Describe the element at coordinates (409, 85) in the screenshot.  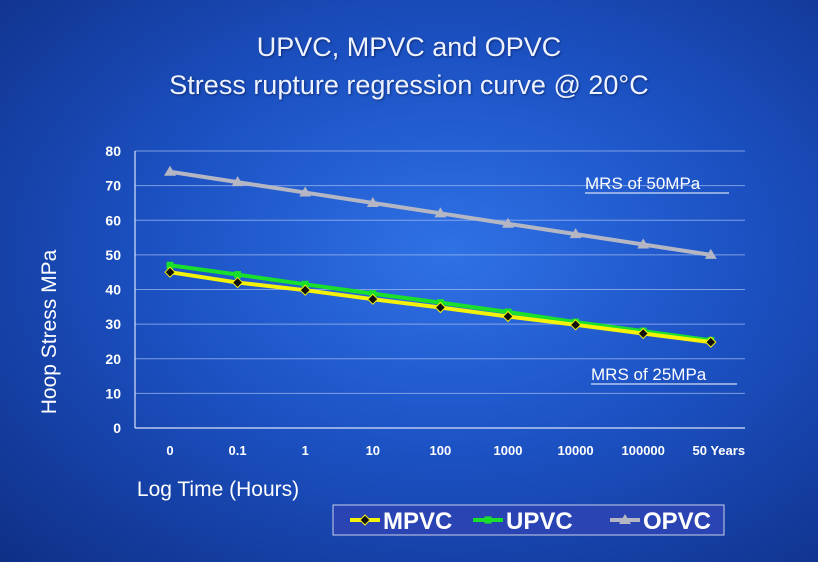
I see `title-line-2: Stress rupture regression curve @ 20°C` at that location.